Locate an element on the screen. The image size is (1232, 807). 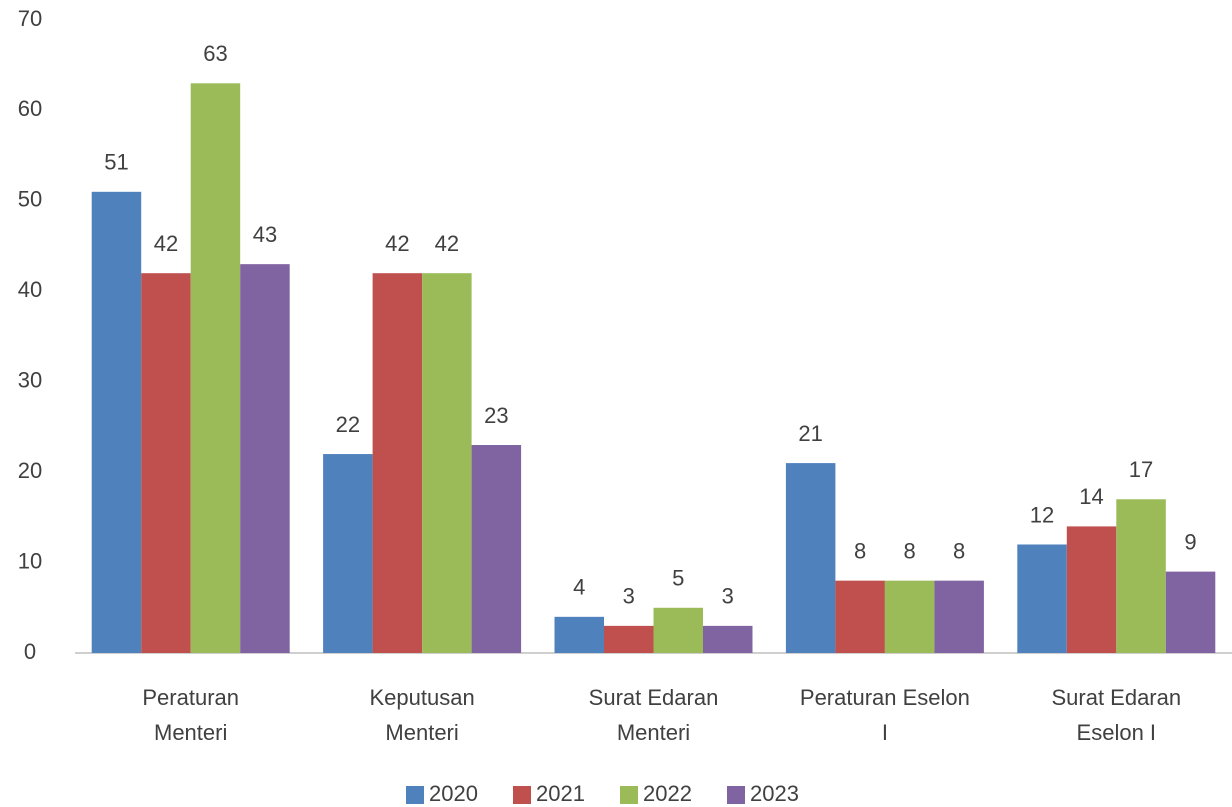
data-label: 21 is located at coordinates (810, 433).